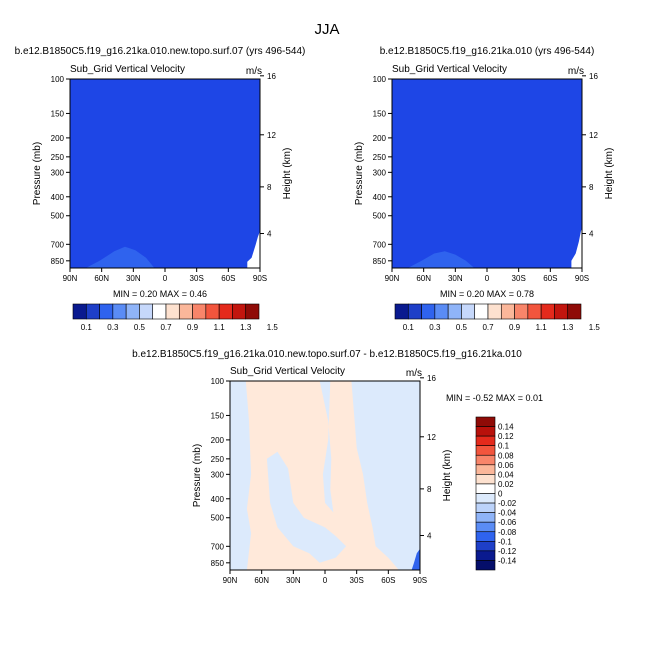 This screenshot has width=654, height=654. I want to click on colorbar-label: 0.3, so click(435, 327).